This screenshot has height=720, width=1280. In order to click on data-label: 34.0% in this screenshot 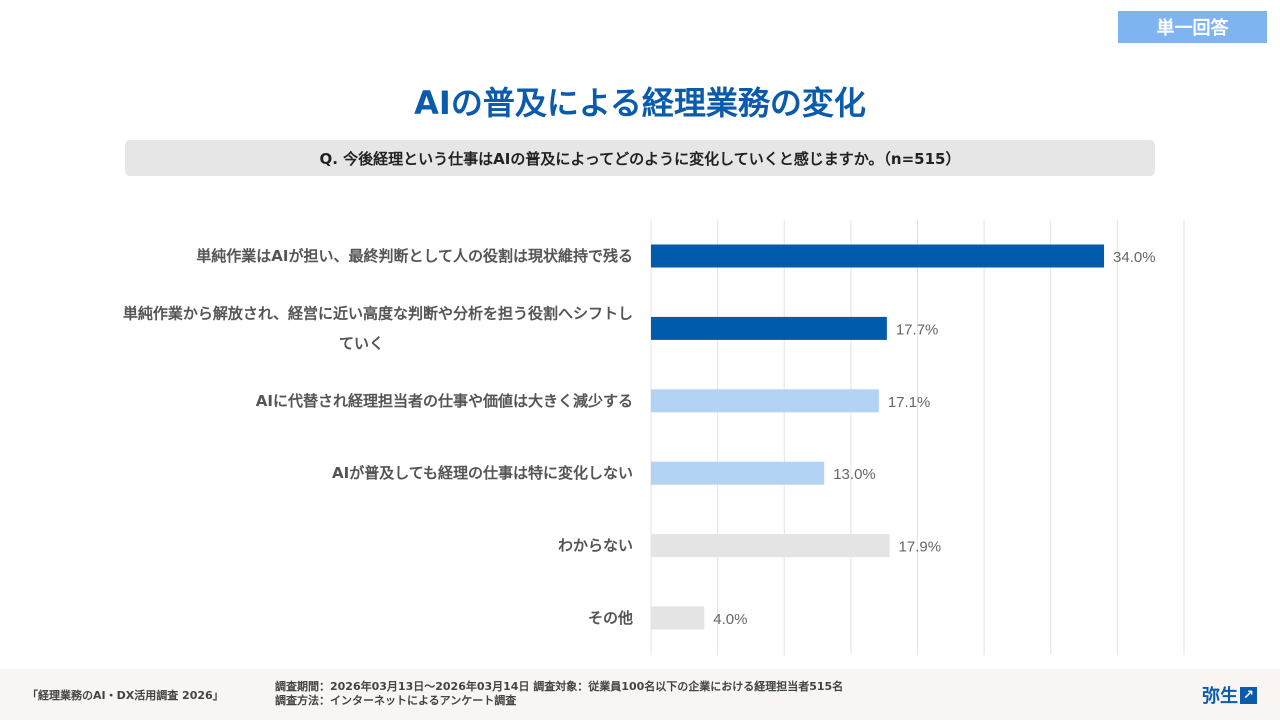, I will do `click(1134, 257)`.